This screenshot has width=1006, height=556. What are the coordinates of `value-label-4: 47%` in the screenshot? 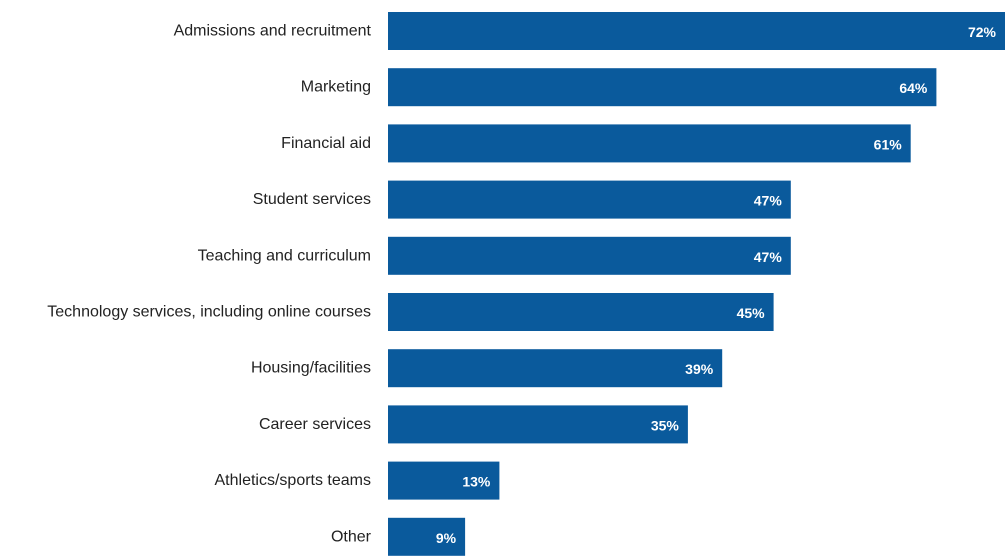 It's located at (768, 257).